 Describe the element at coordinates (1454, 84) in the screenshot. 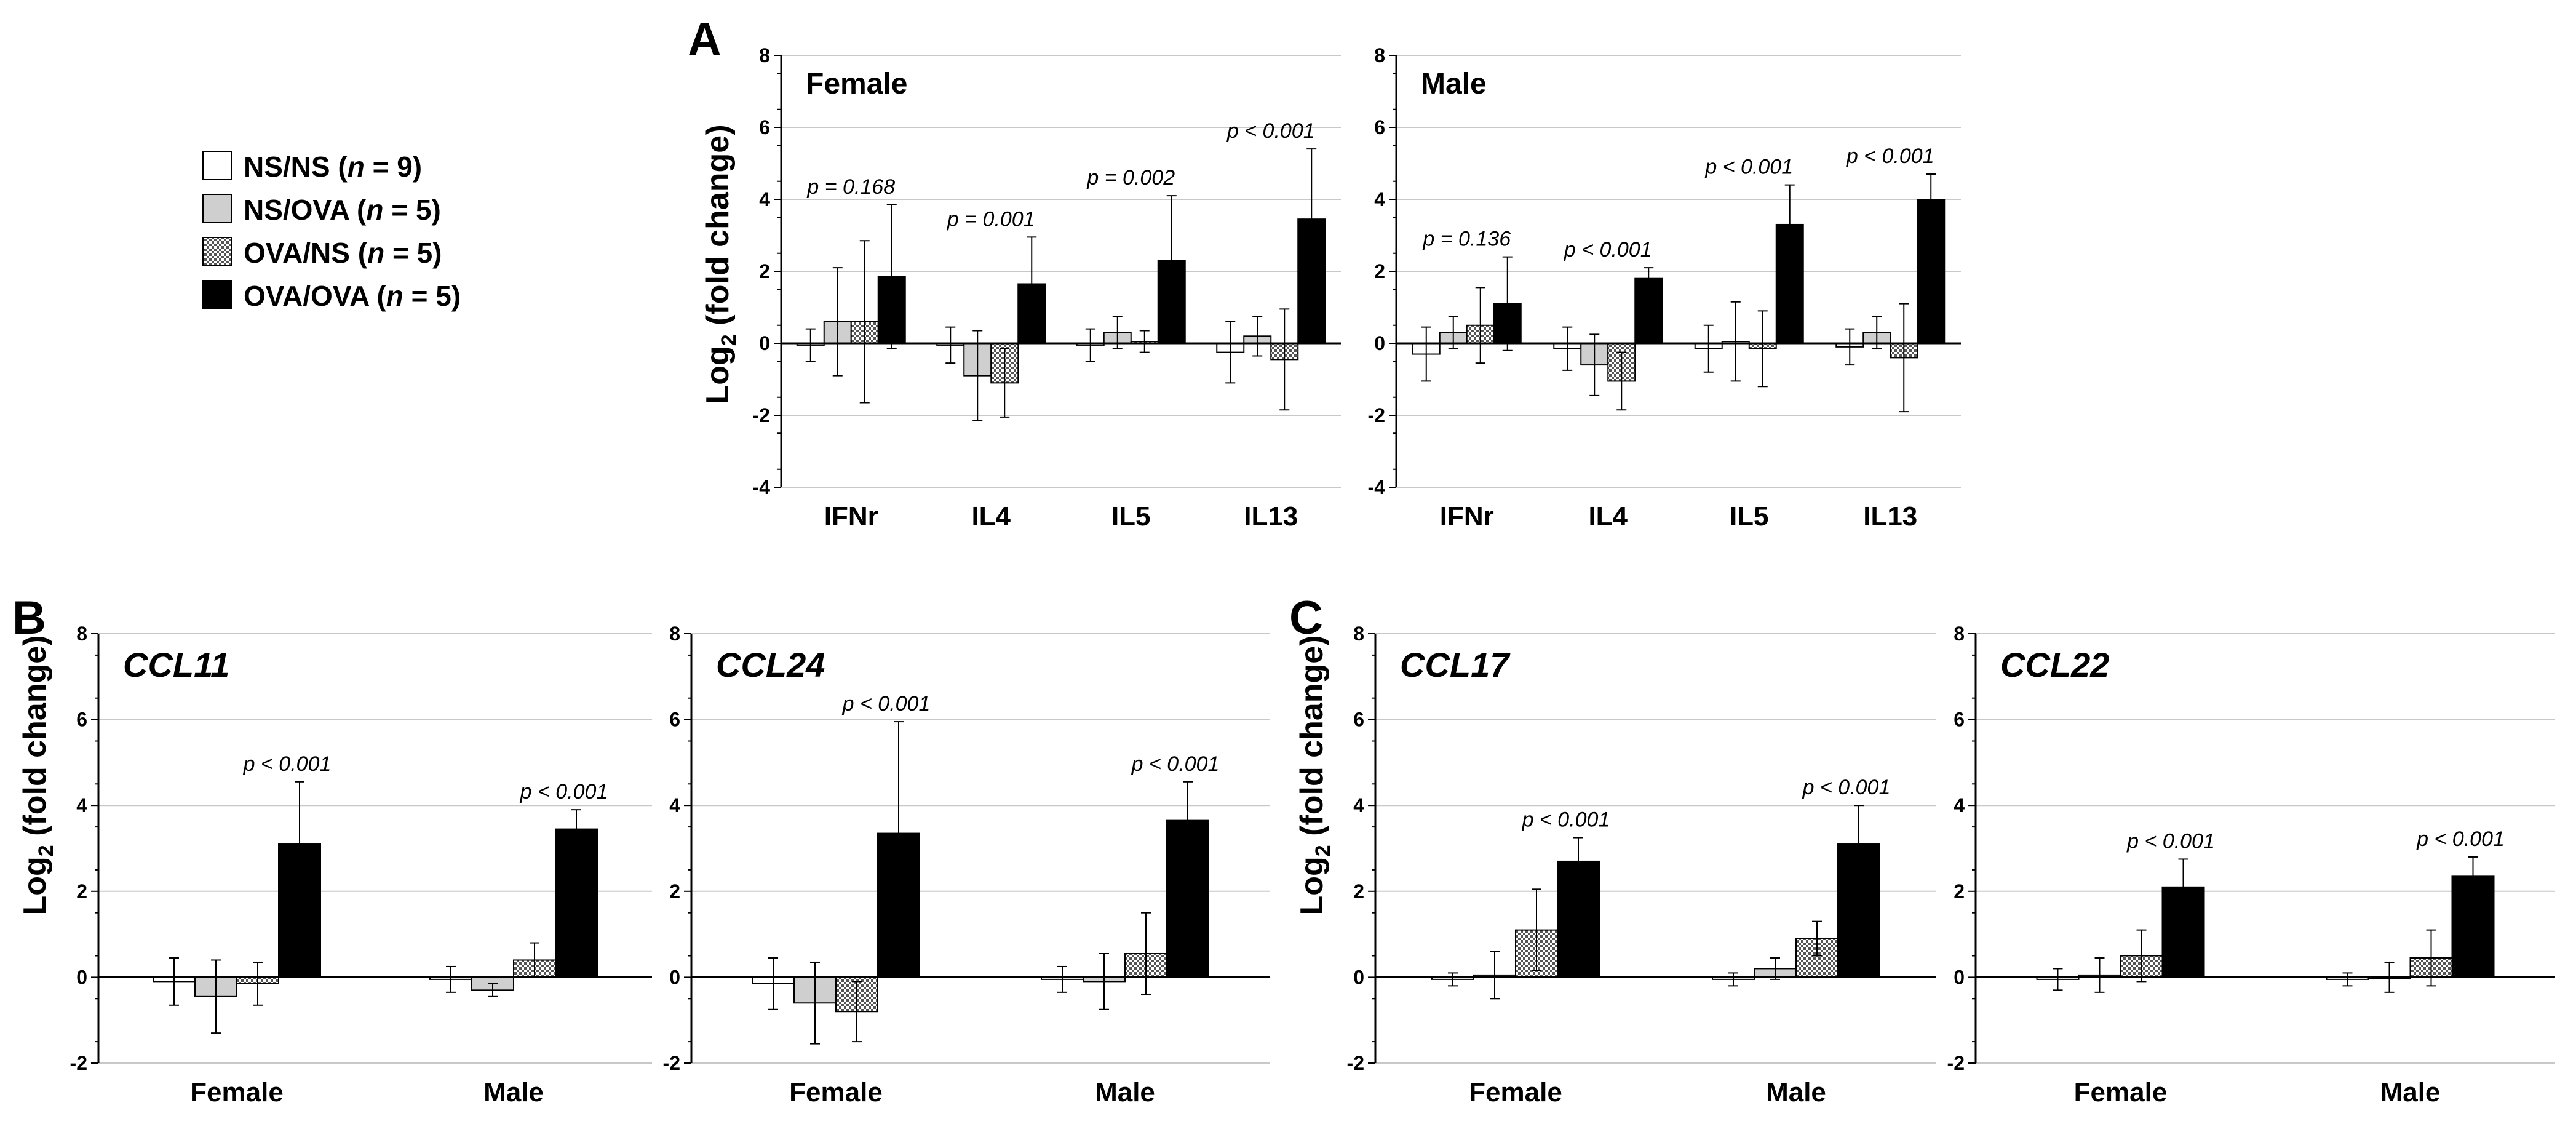

I see `chart-title: Male` at that location.